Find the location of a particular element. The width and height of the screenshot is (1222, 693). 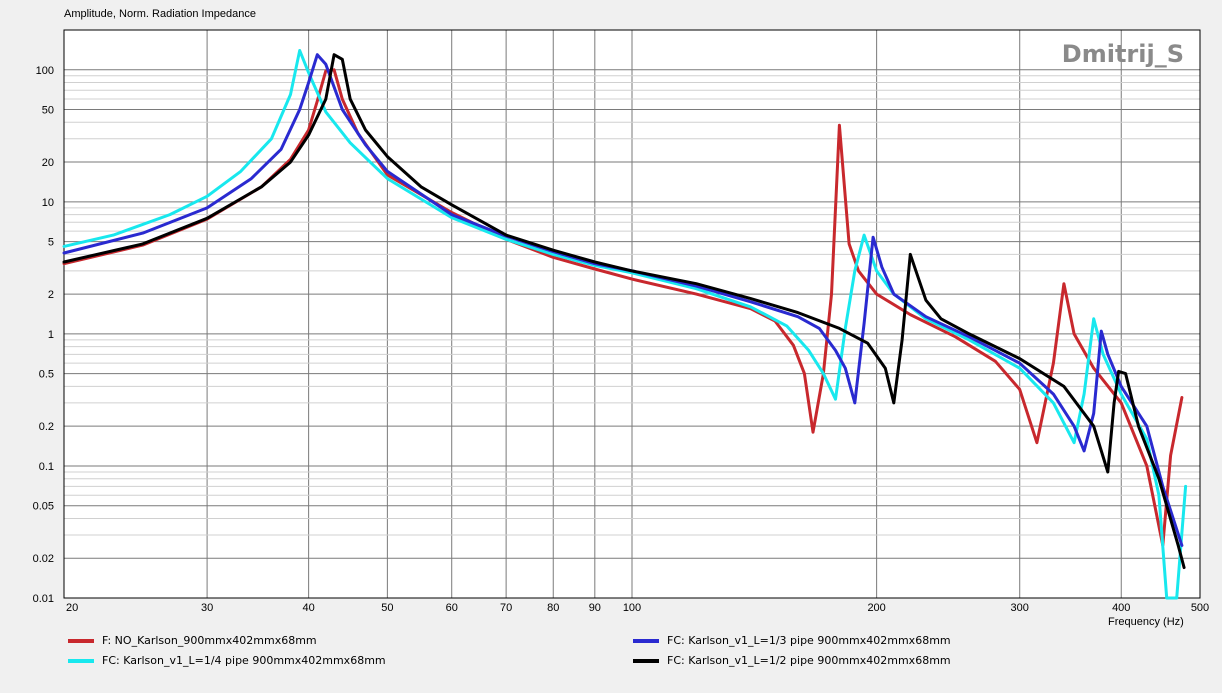

x-tick-label: 500 is located at coordinates (1200, 608).